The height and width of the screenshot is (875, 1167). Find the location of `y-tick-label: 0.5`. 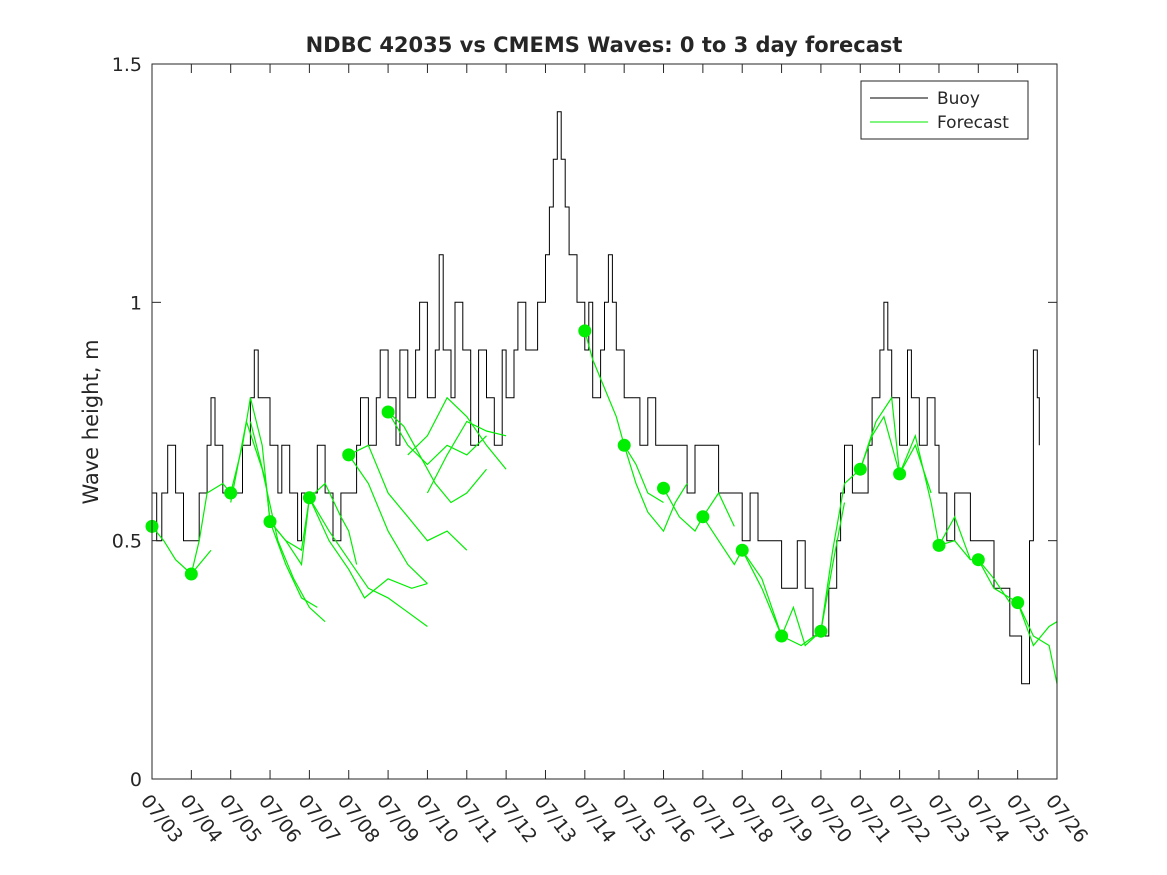

y-tick-label: 0.5 is located at coordinates (127, 542).